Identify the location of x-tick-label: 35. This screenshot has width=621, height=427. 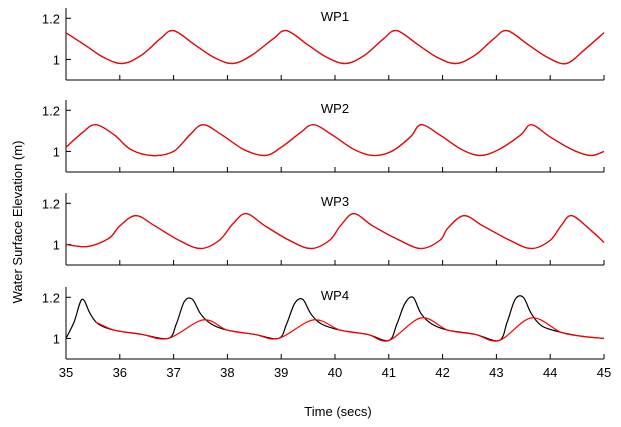
(66, 372).